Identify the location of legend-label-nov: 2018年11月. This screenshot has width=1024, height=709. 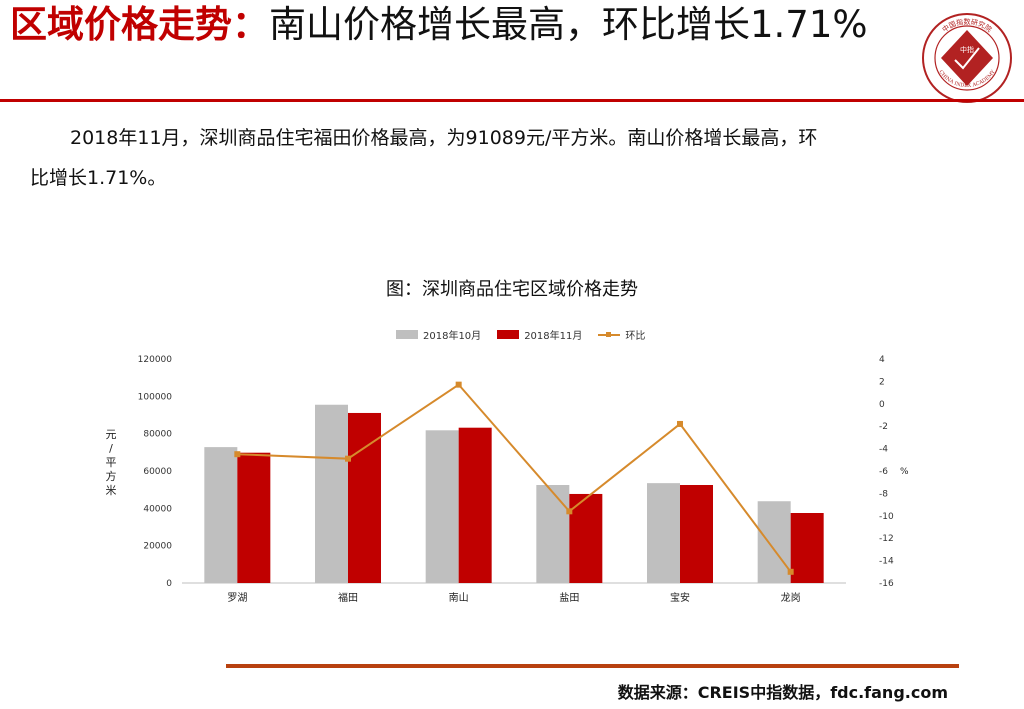
(553, 336).